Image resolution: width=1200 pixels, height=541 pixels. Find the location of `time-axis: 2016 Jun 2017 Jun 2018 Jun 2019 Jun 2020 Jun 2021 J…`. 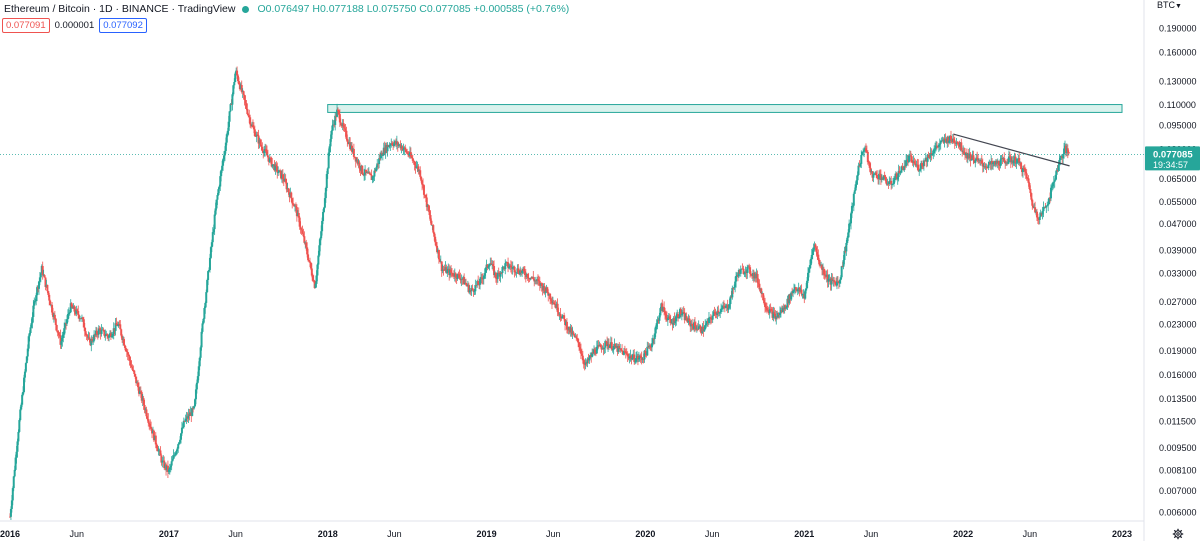

time-axis: 2016 Jun 2017 Jun 2018 Jun 2019 Jun 2020 Jun 2021 J… is located at coordinates (572, 529).